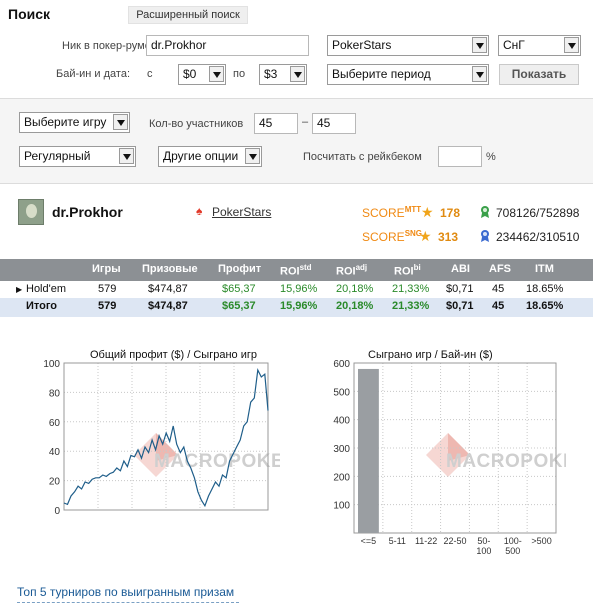 Image resolution: width=593 pixels, height=611 pixels. I want to click on mtt-score-text: SCORE, so click(383, 213).